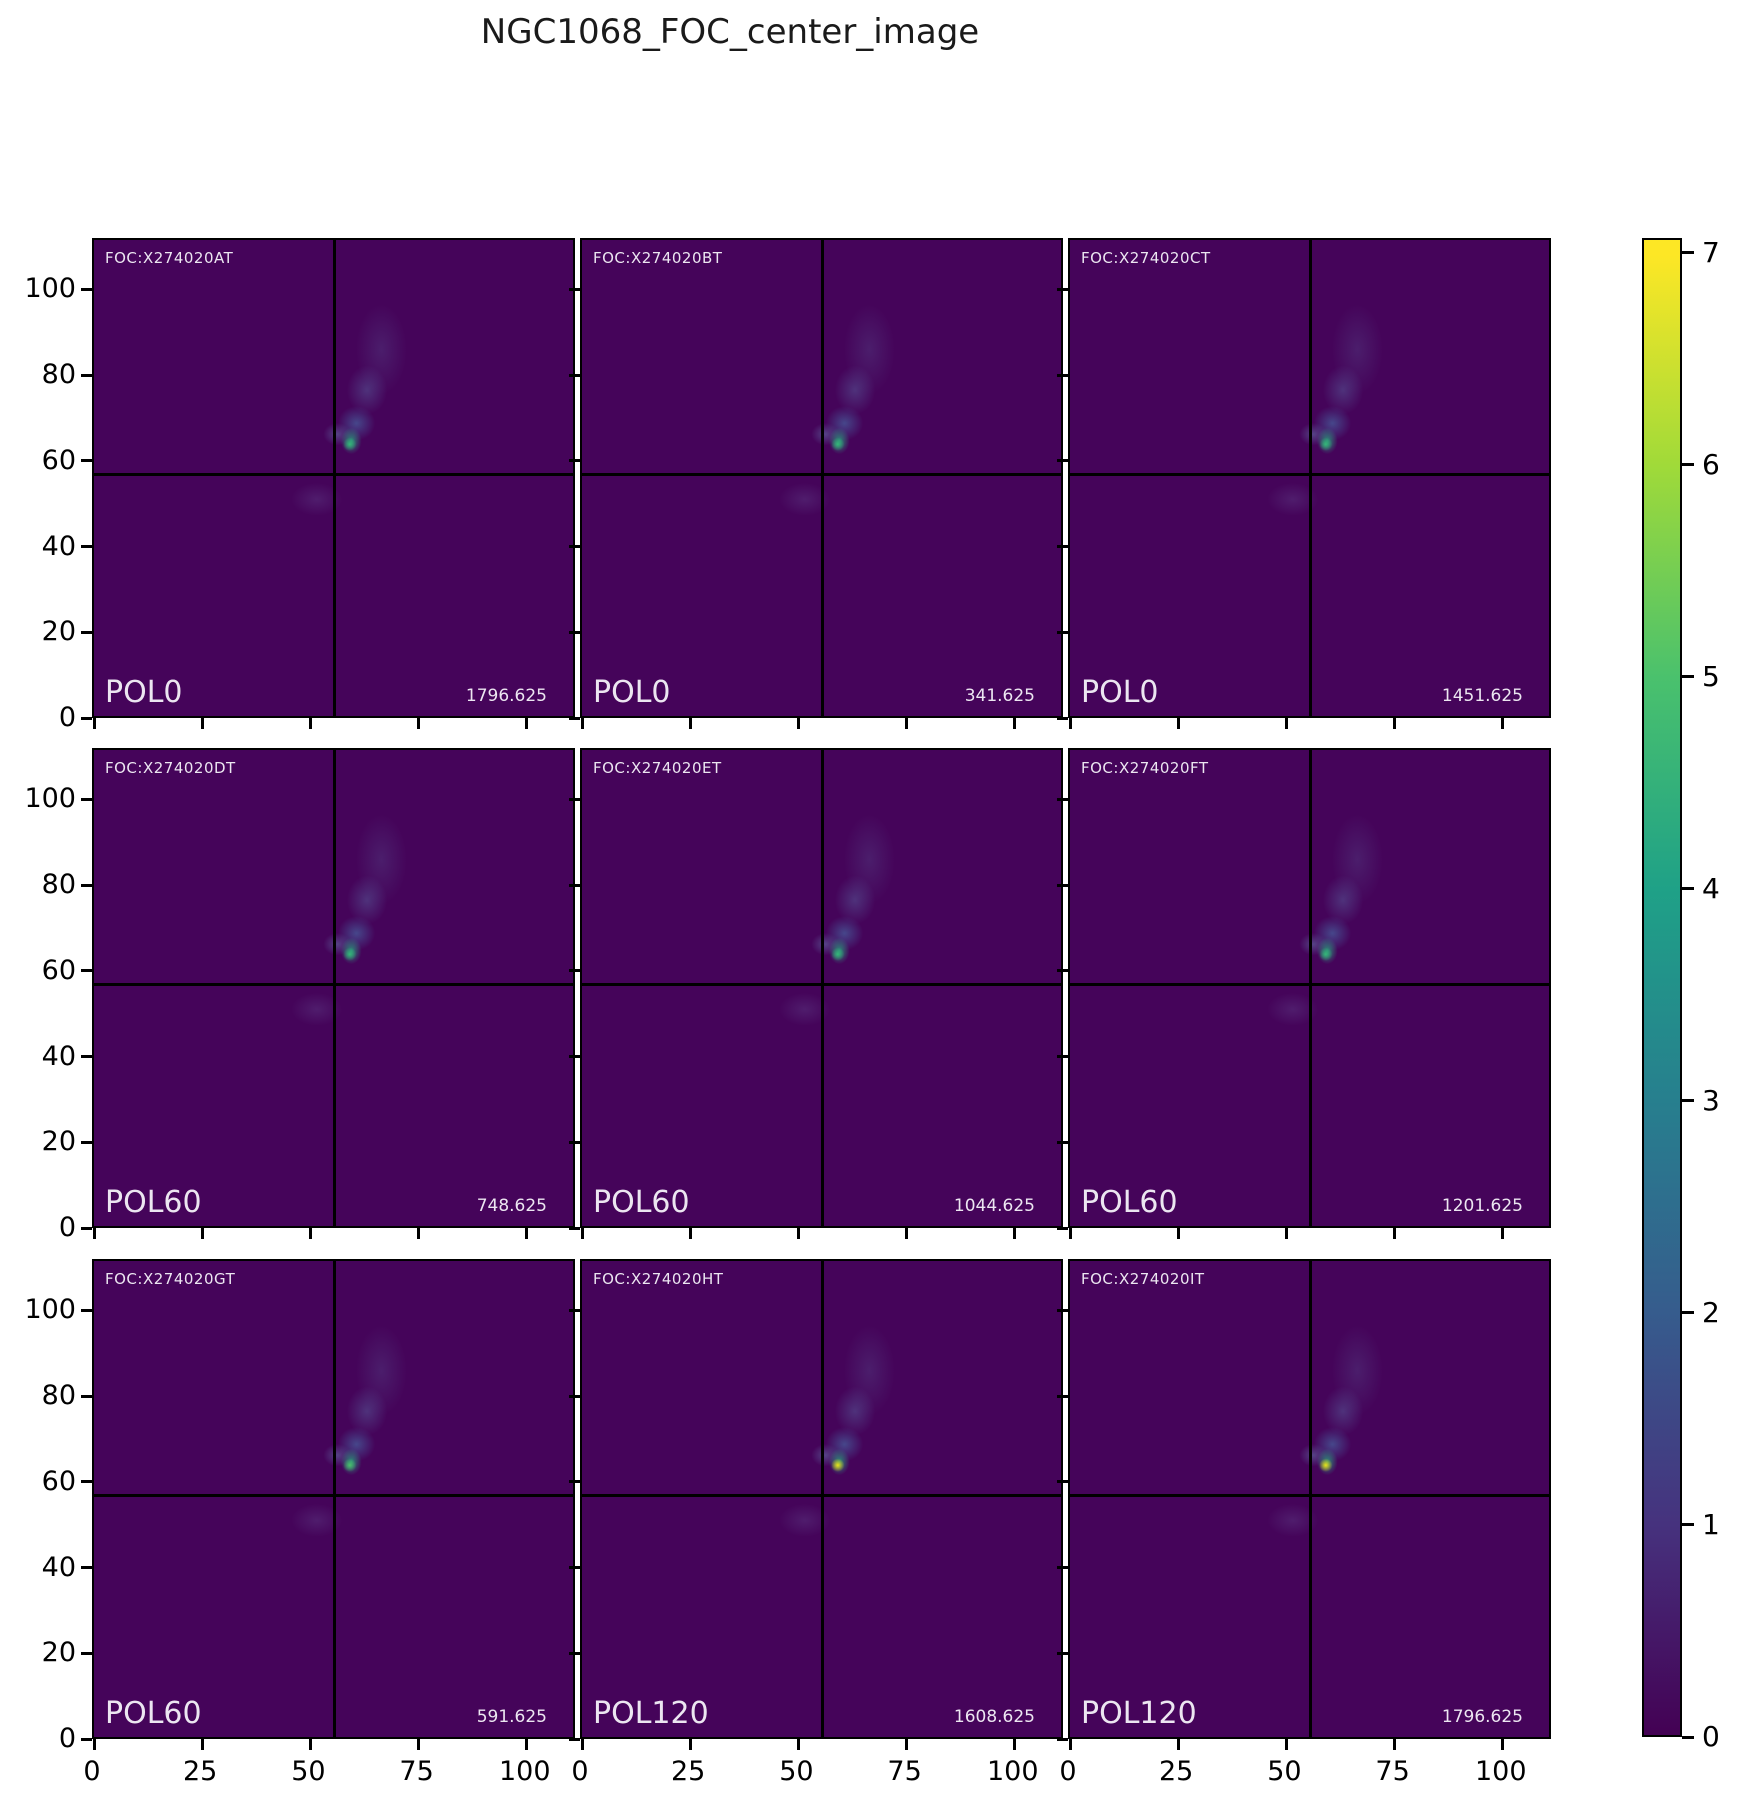 Image resolution: width=1739 pixels, height=1812 pixels. What do you see at coordinates (416, 1771) in the screenshot?
I see `x-tick-label: 75` at bounding box center [416, 1771].